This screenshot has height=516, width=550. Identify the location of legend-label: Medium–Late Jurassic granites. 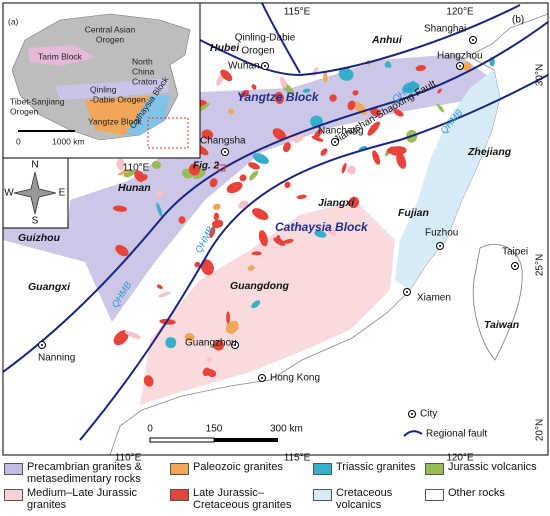
(82, 499).